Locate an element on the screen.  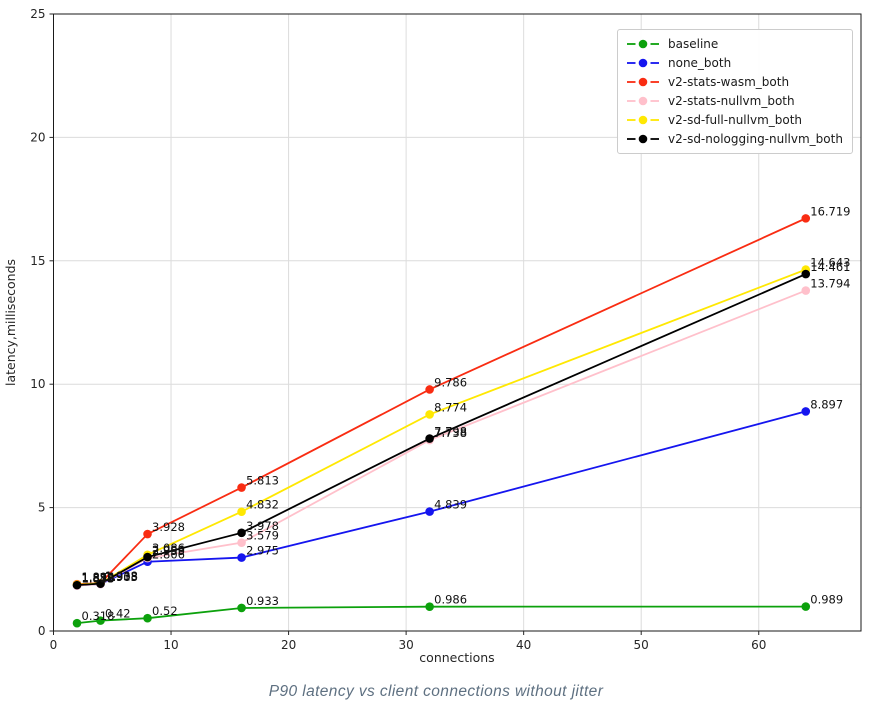
legend-label: v2-sd-full-nullvm_both is located at coordinates (735, 120).